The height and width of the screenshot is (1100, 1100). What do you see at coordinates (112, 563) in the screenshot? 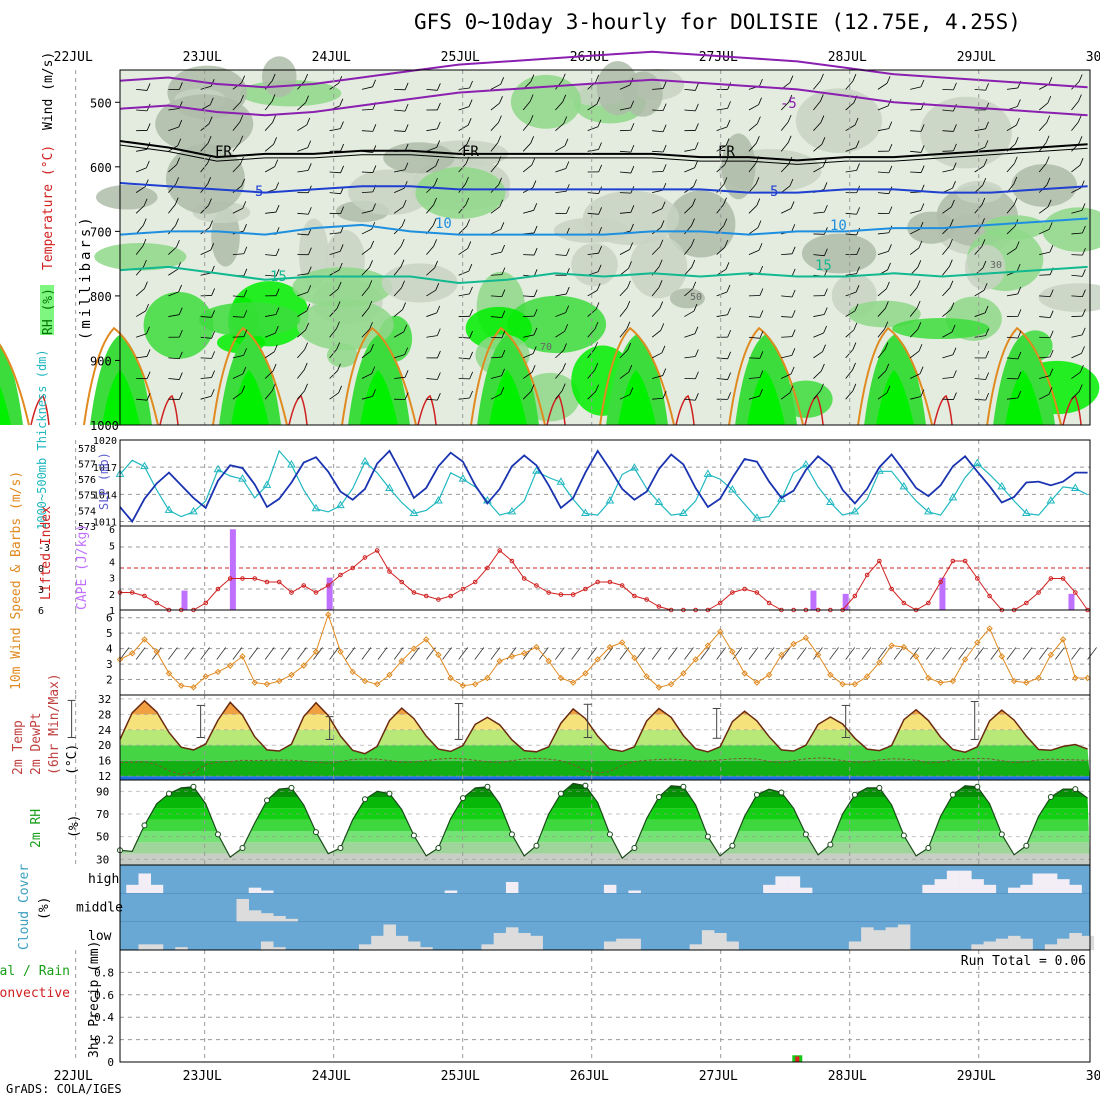
I see `ytick-cape-4: 4` at bounding box center [112, 563].